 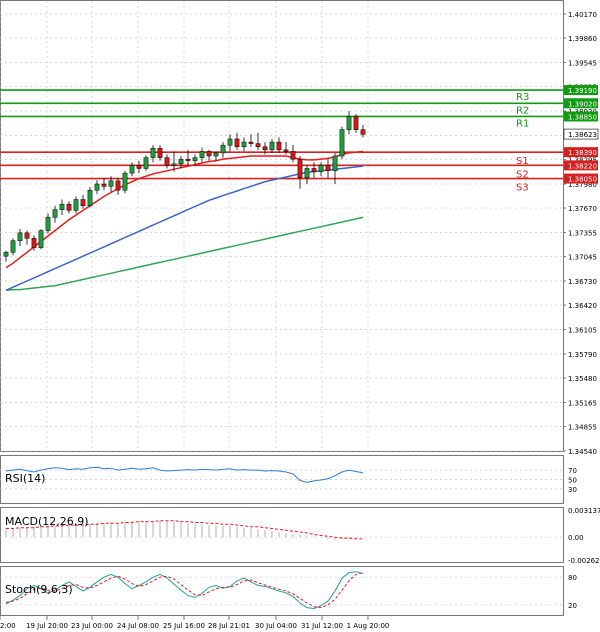 What do you see at coordinates (582, 379) in the screenshot?
I see `price-tick-label: 1.35480` at bounding box center [582, 379].